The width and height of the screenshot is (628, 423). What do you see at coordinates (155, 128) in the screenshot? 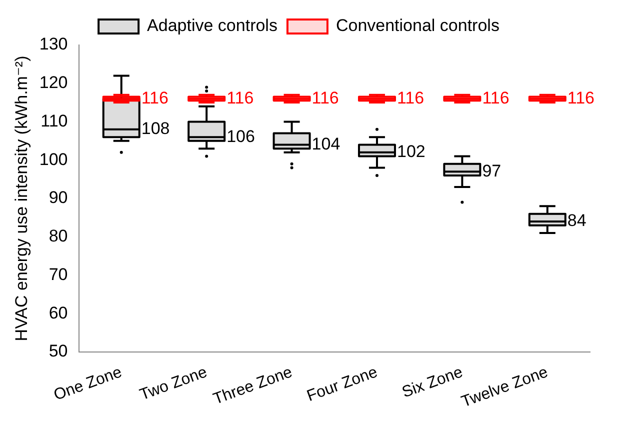
I see `text: 108` at bounding box center [155, 128].